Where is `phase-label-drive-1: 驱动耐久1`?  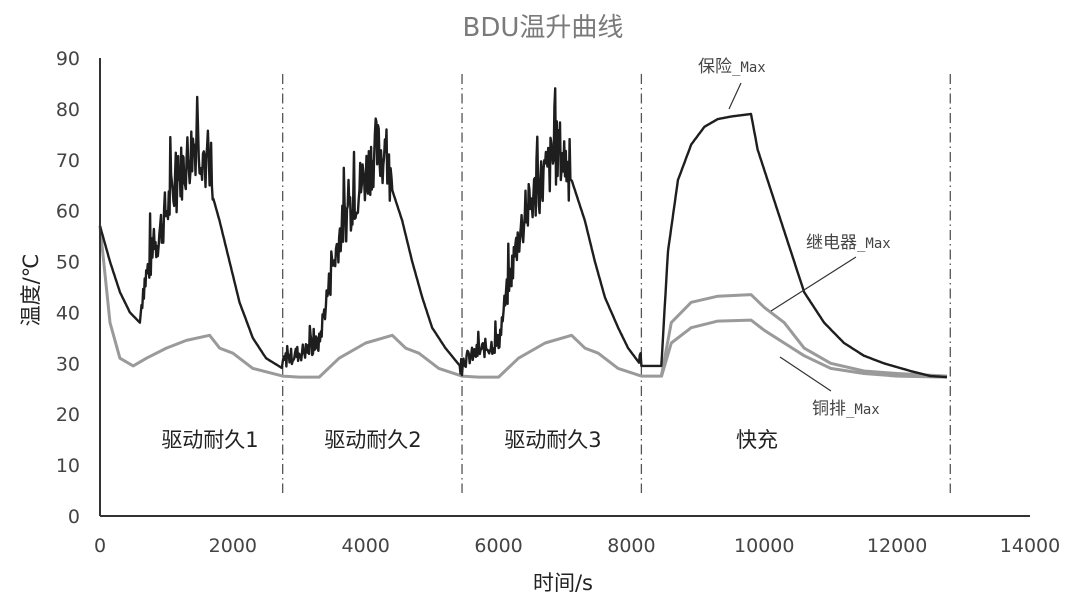
phase-label-drive-1: 驱动耐久1 is located at coordinates (209, 440).